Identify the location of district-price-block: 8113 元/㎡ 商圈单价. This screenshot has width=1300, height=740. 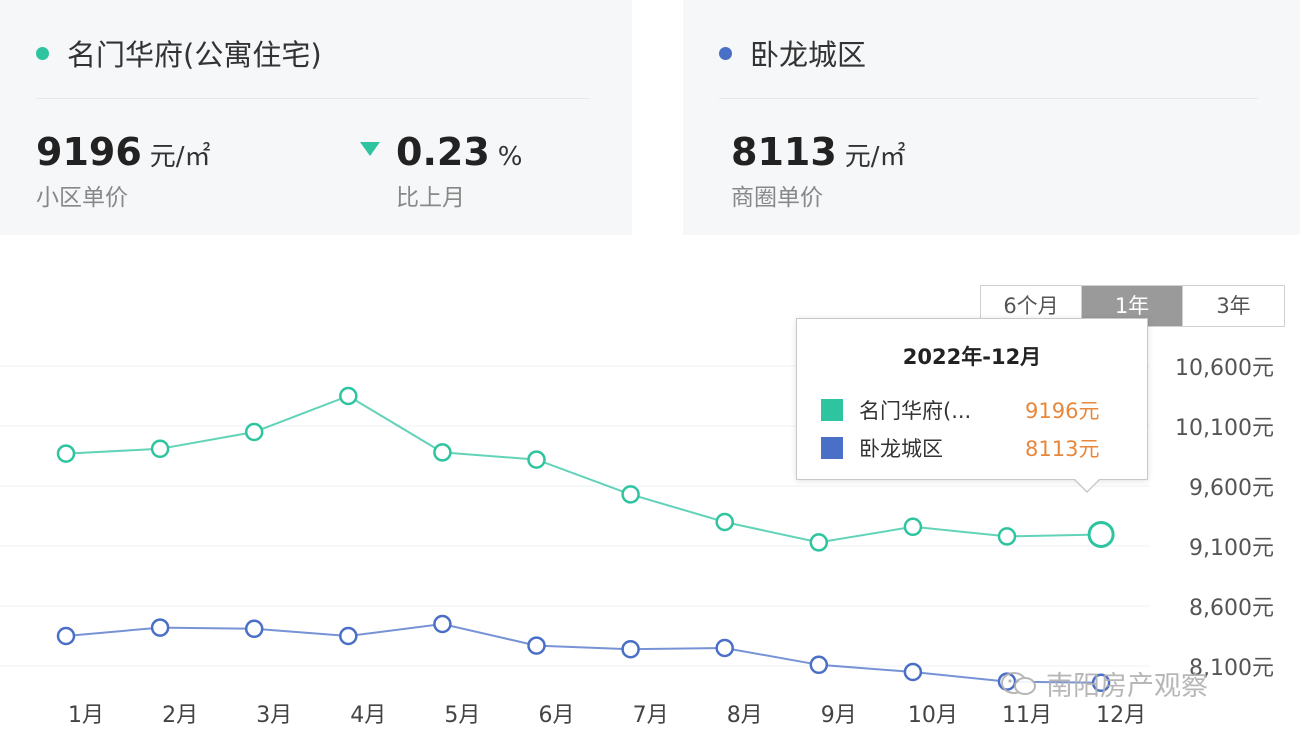
(818, 171).